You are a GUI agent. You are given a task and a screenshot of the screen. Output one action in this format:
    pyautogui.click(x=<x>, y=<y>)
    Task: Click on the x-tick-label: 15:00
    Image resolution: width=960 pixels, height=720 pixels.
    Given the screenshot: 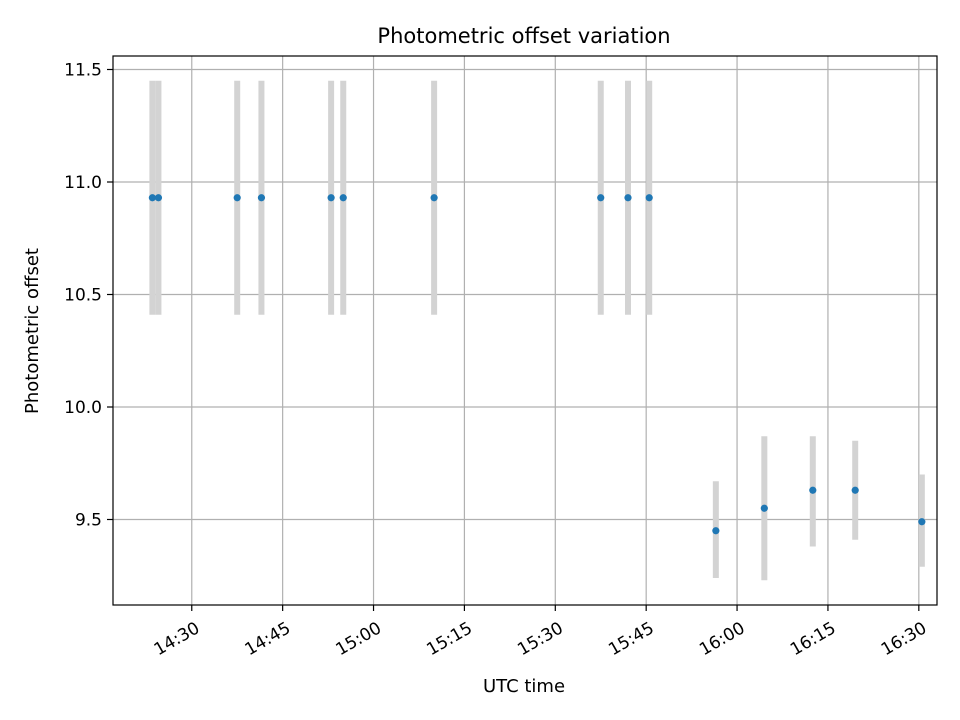 What is the action you would take?
    pyautogui.click(x=359, y=639)
    